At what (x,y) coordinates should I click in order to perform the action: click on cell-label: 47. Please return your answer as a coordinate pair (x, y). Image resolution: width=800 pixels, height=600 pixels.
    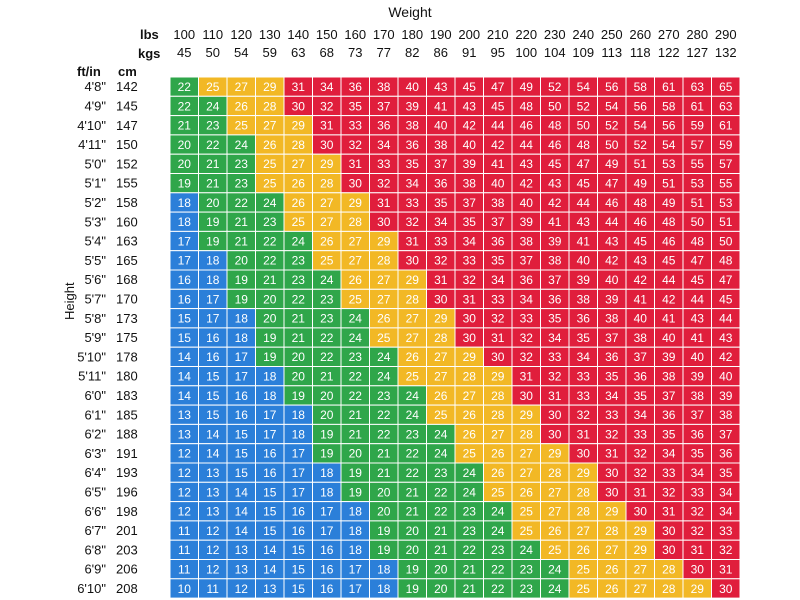
    Looking at the image, I should click on (726, 280).